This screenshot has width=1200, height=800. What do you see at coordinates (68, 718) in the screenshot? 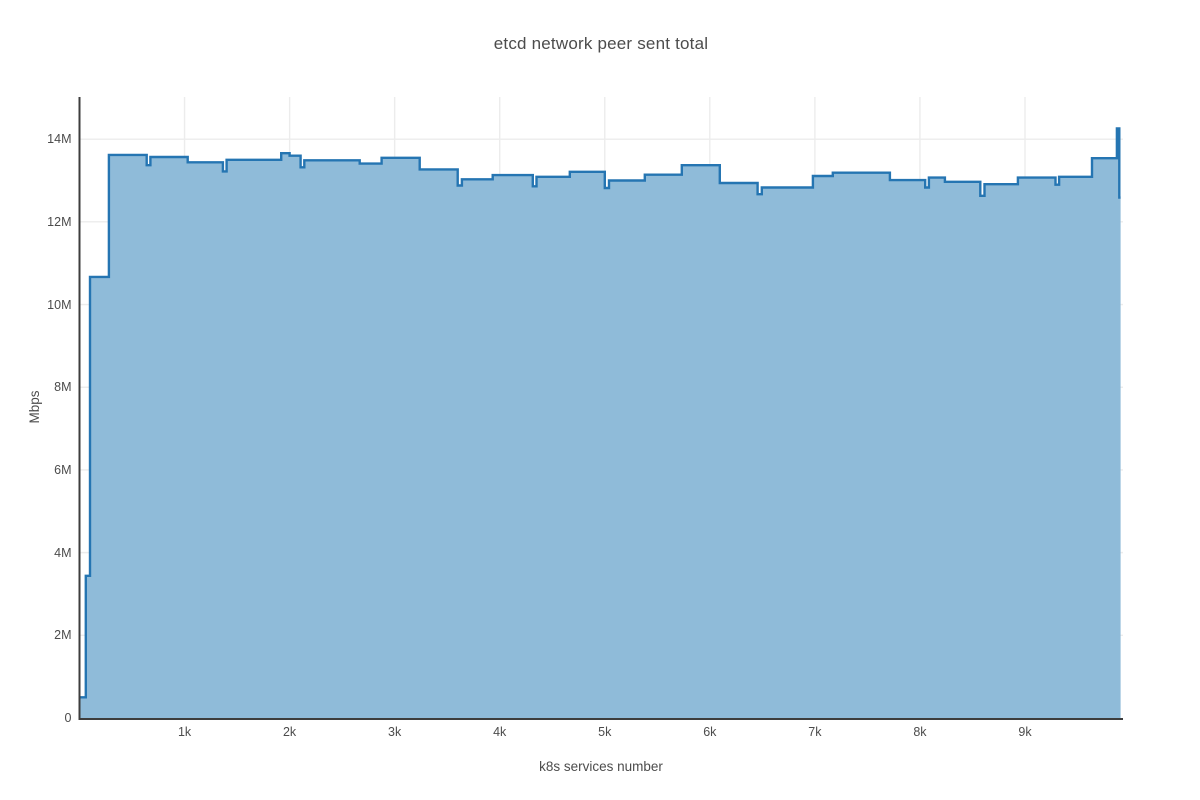
I see `y-tick-label: 0` at bounding box center [68, 718].